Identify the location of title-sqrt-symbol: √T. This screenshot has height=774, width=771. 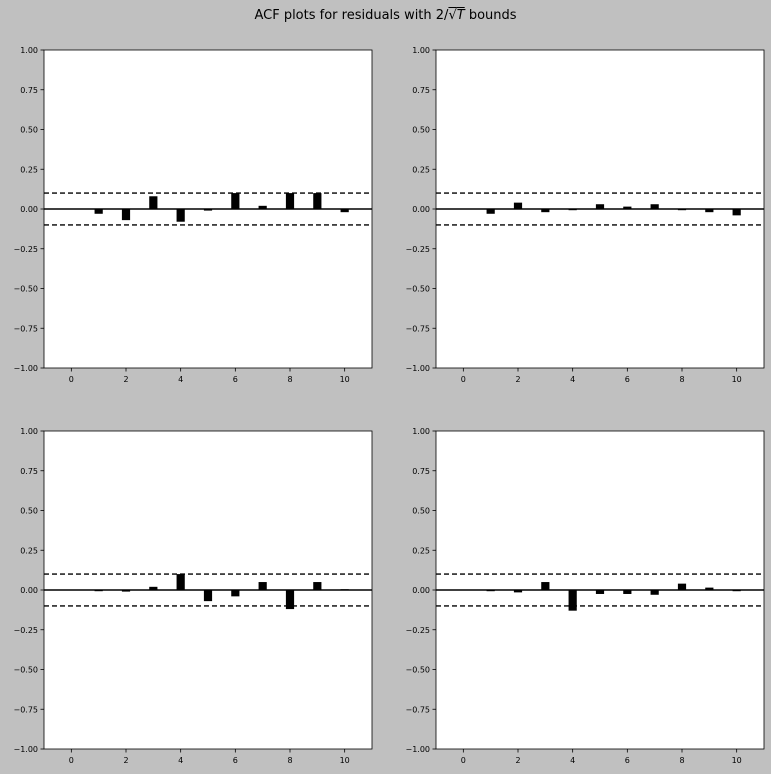
(456, 15).